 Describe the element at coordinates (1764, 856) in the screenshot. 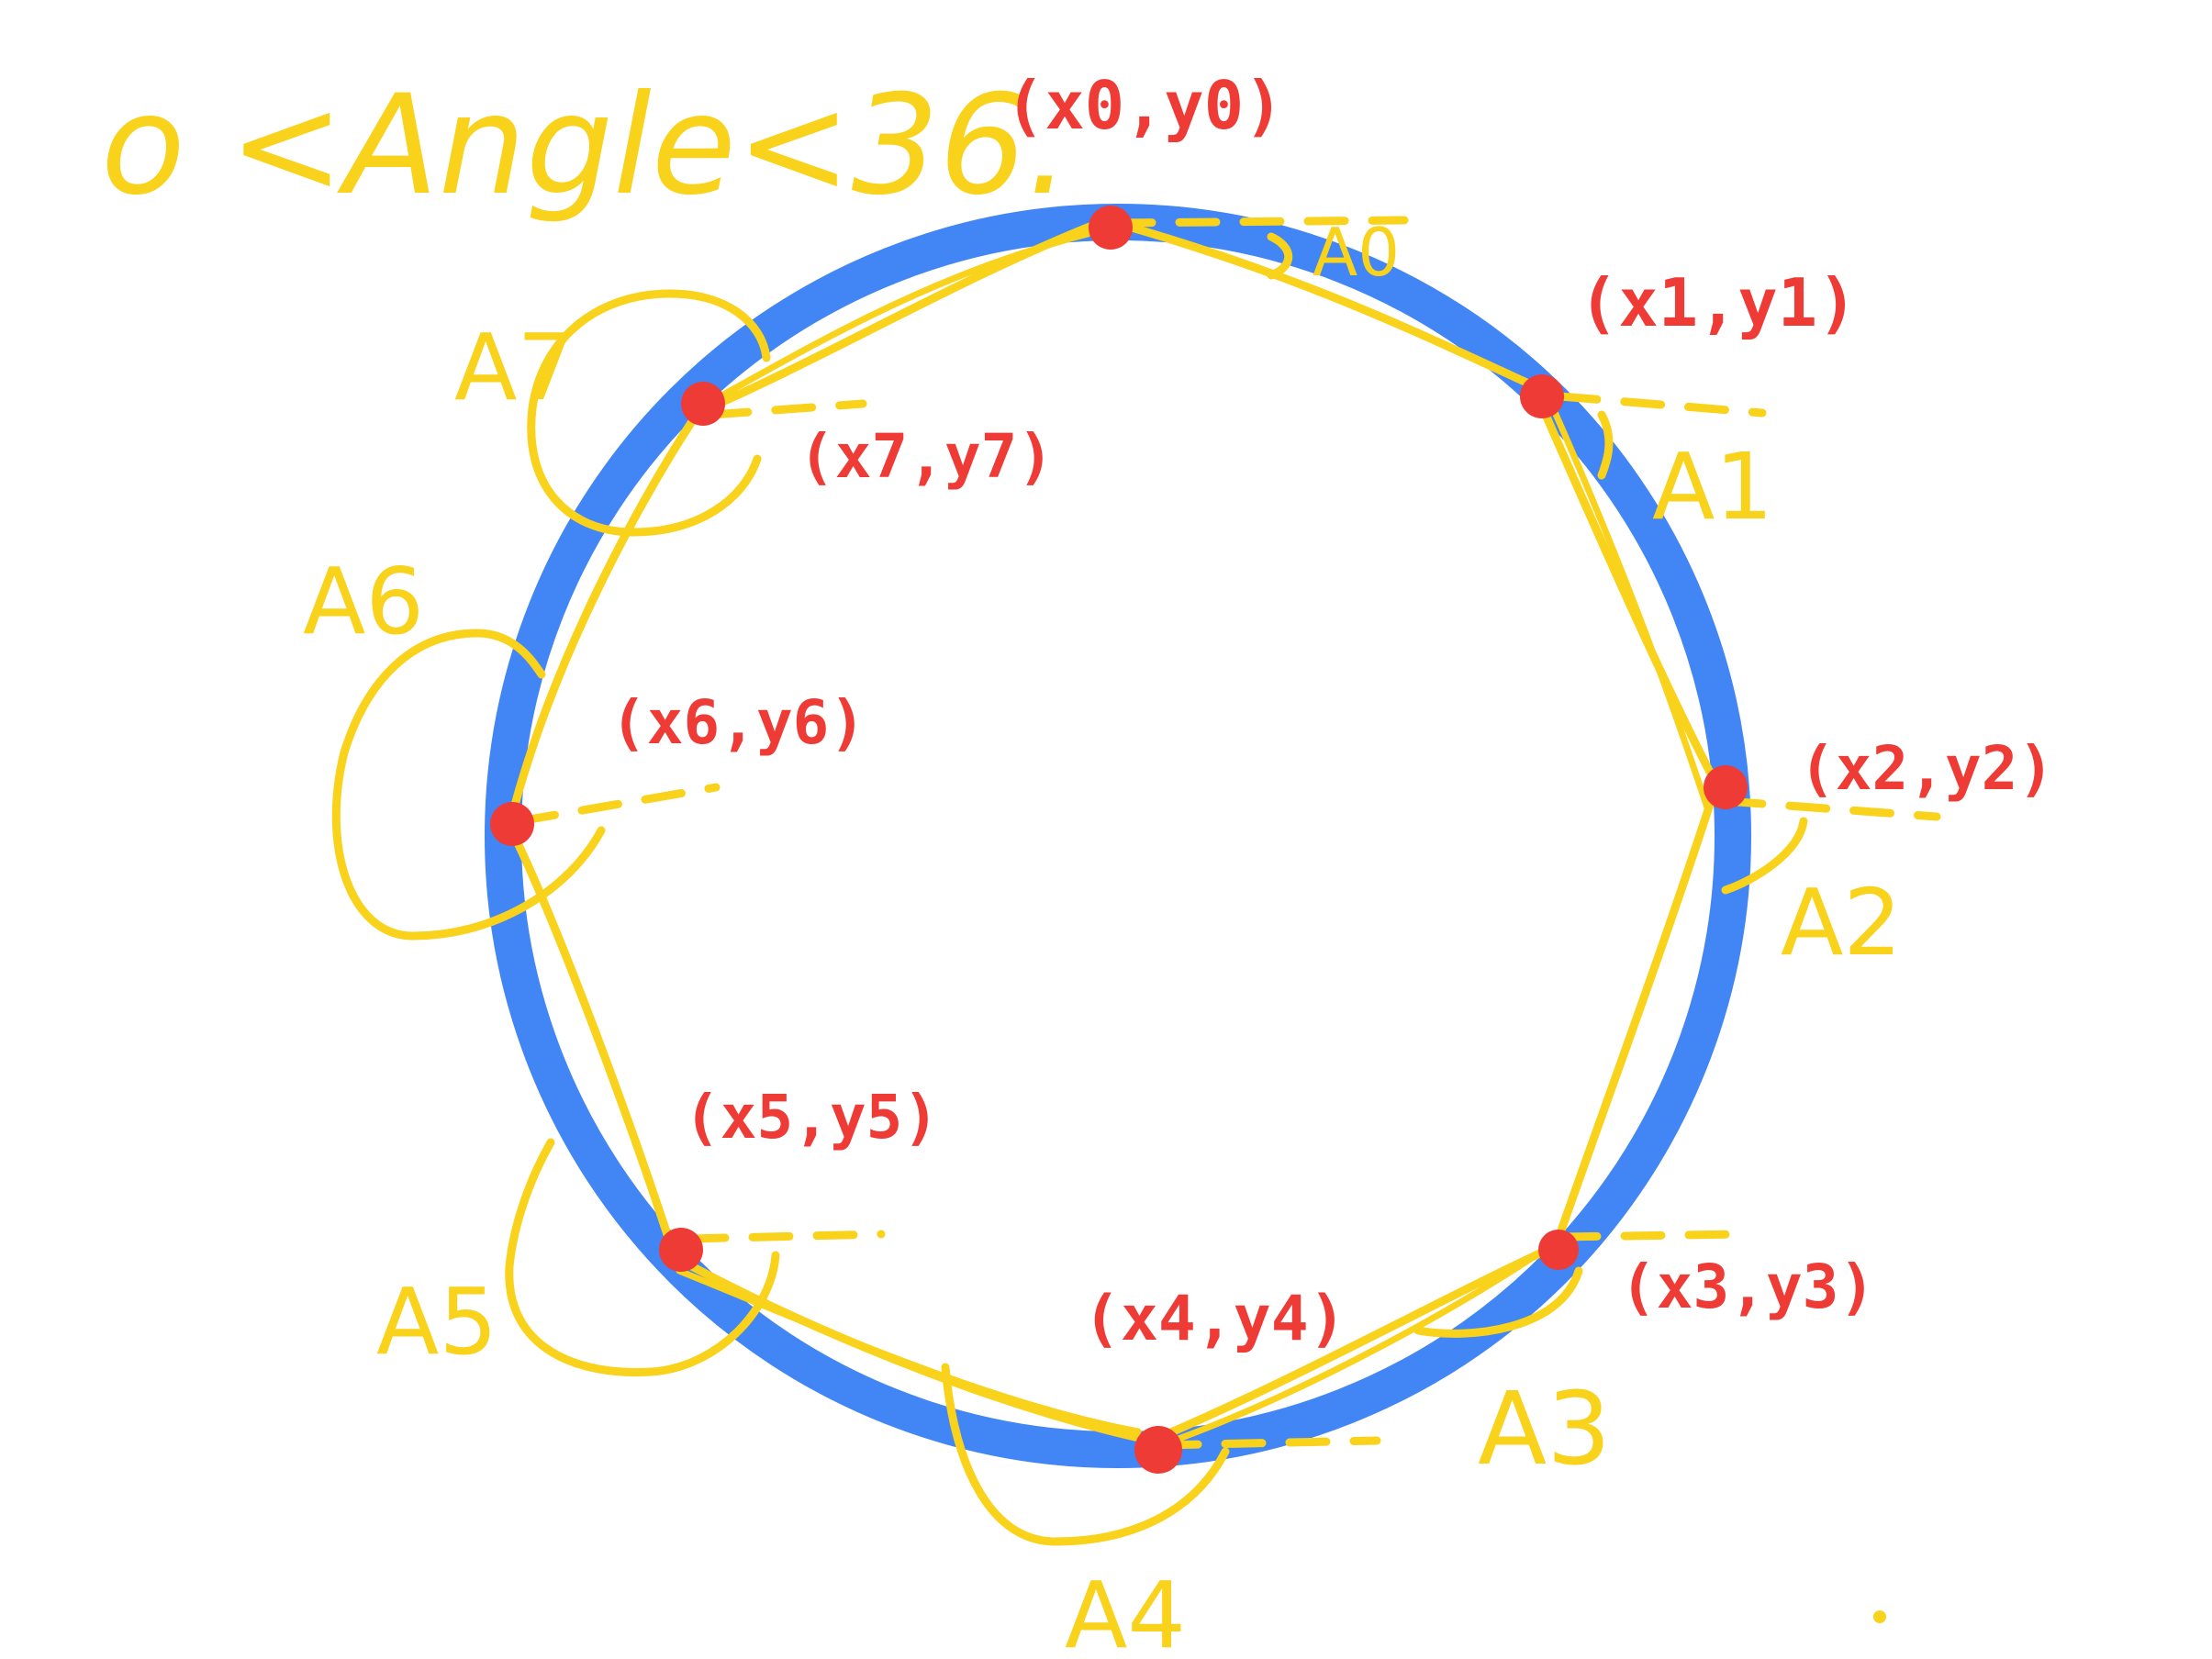

I see `arc-a2` at that location.